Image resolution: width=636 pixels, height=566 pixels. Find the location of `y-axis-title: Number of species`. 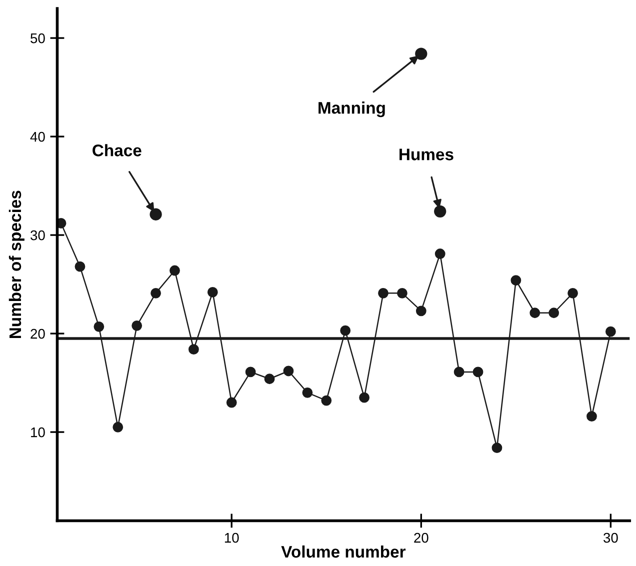

y-axis-title: Number of species is located at coordinates (16, 264).